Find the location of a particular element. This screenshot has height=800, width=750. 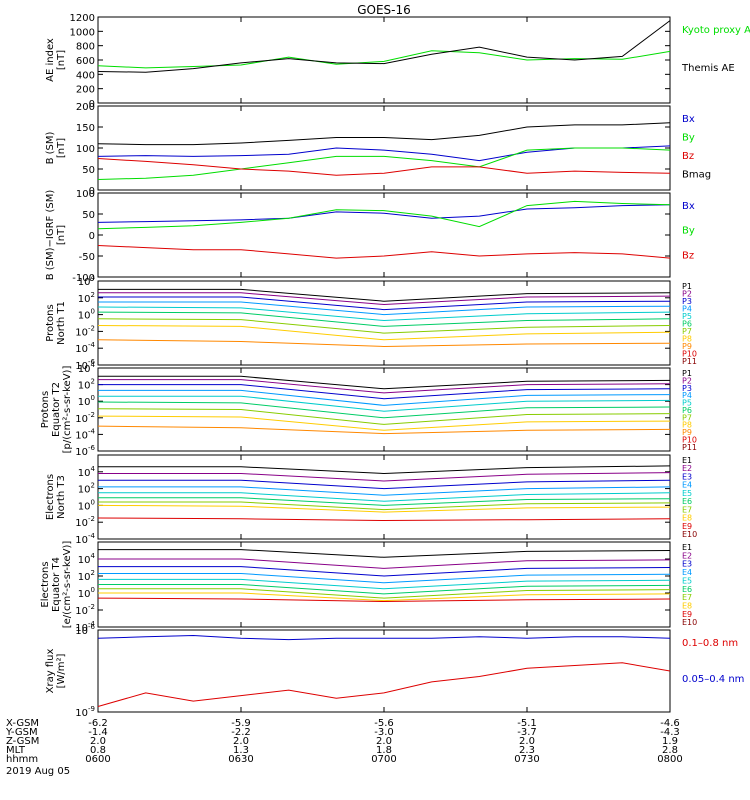

y-tick-label: 10⁻⁹ is located at coordinates (85, 712).